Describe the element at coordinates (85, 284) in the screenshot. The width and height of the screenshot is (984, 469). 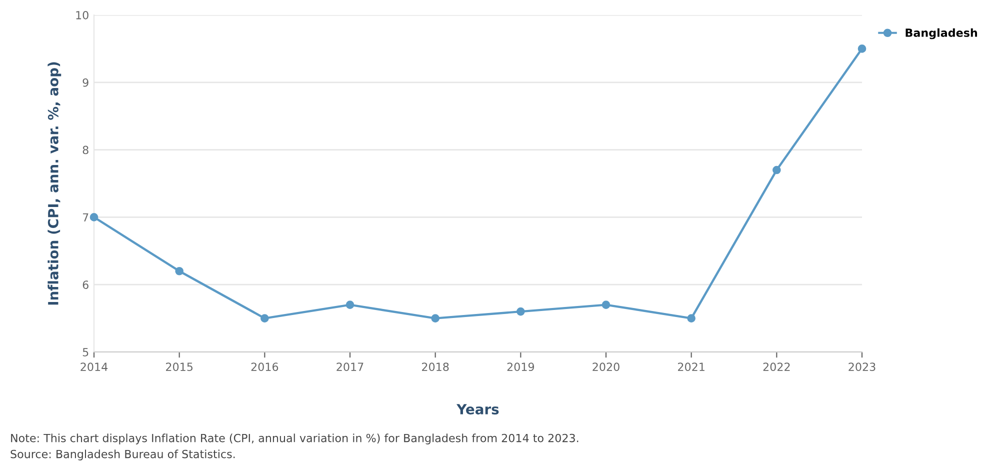
I see `y-tick-label: 6` at that location.